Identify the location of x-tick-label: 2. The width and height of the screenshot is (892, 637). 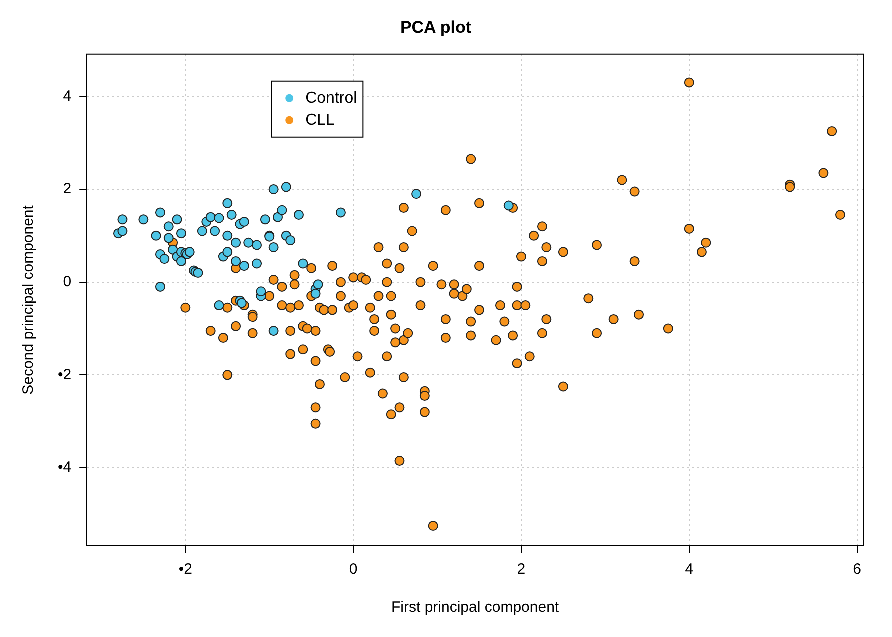
(521, 569).